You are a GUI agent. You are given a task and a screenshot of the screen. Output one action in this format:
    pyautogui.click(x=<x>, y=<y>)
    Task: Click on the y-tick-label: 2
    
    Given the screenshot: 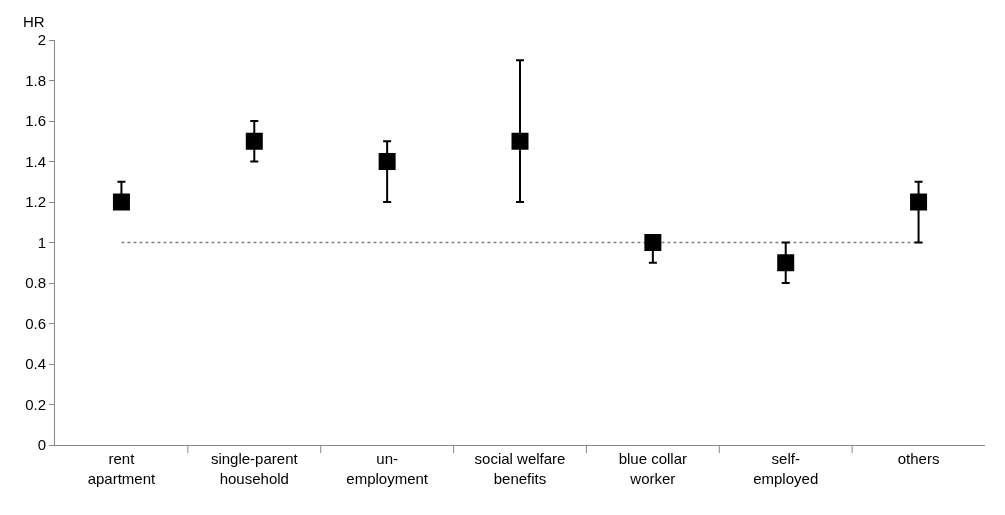 What is the action you would take?
    pyautogui.click(x=41, y=40)
    